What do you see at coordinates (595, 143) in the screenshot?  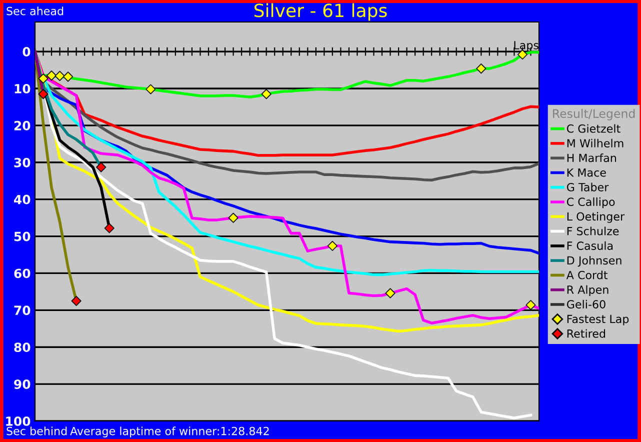 I see `legend-label: M Wilhelm` at bounding box center [595, 143].